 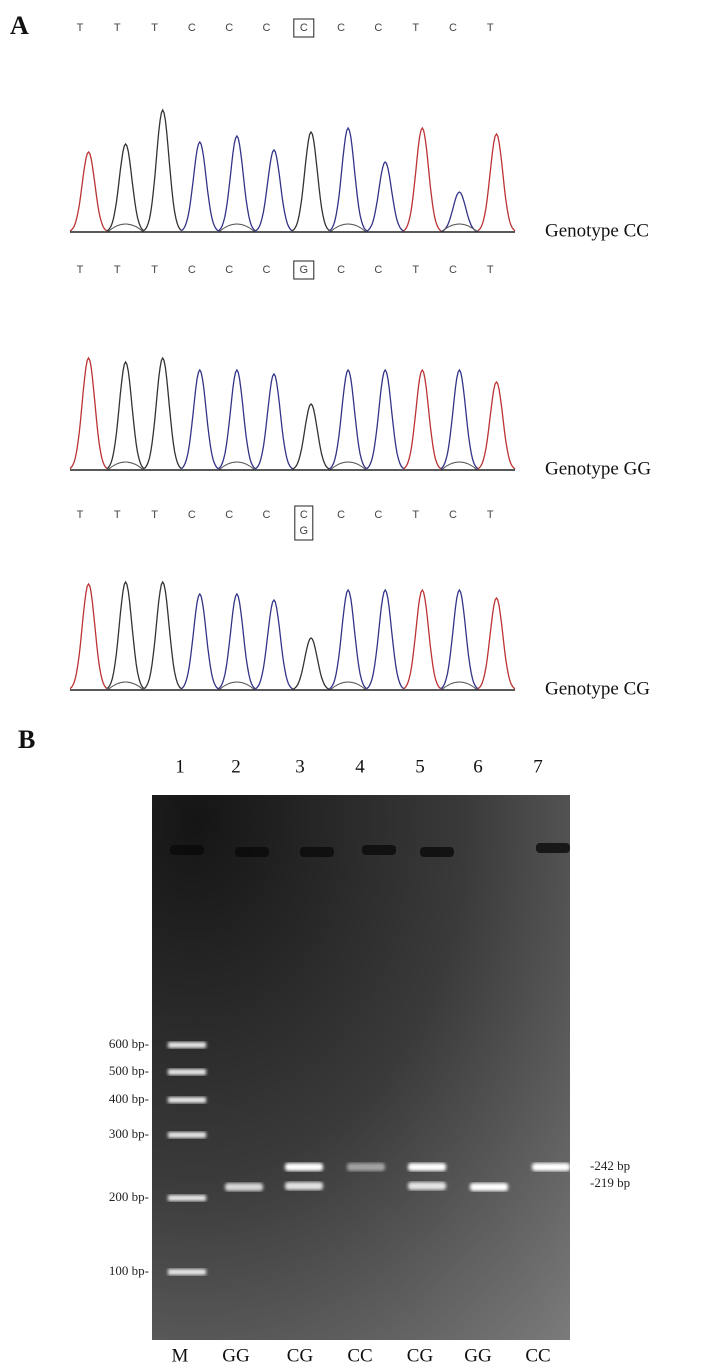 What do you see at coordinates (598, 468) in the screenshot?
I see `genotype-label: Genotype GG` at bounding box center [598, 468].